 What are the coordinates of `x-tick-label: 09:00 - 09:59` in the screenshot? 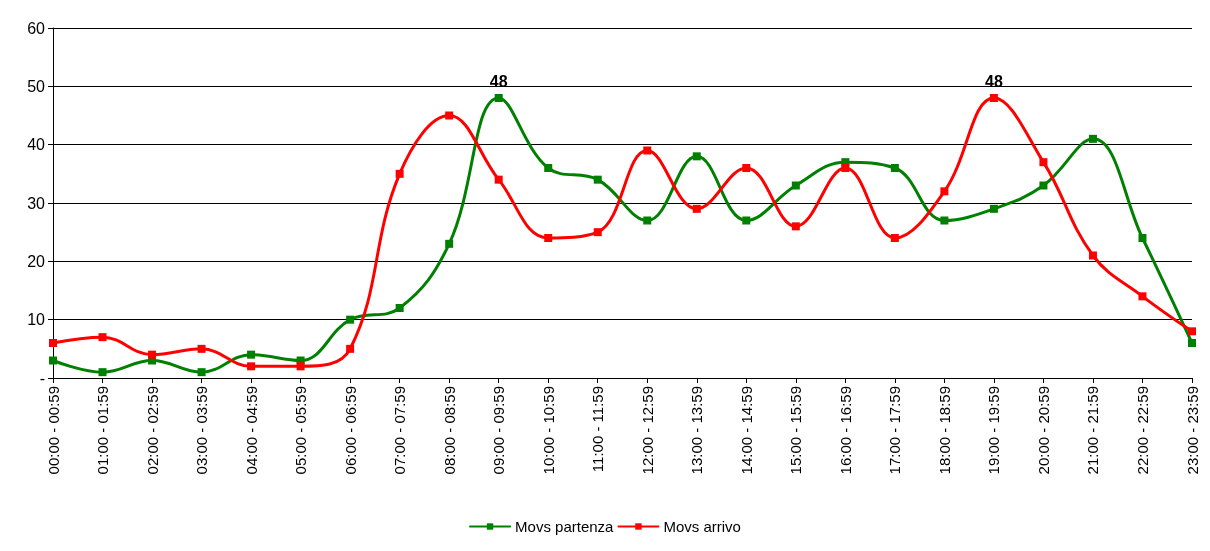 It's located at (499, 430).